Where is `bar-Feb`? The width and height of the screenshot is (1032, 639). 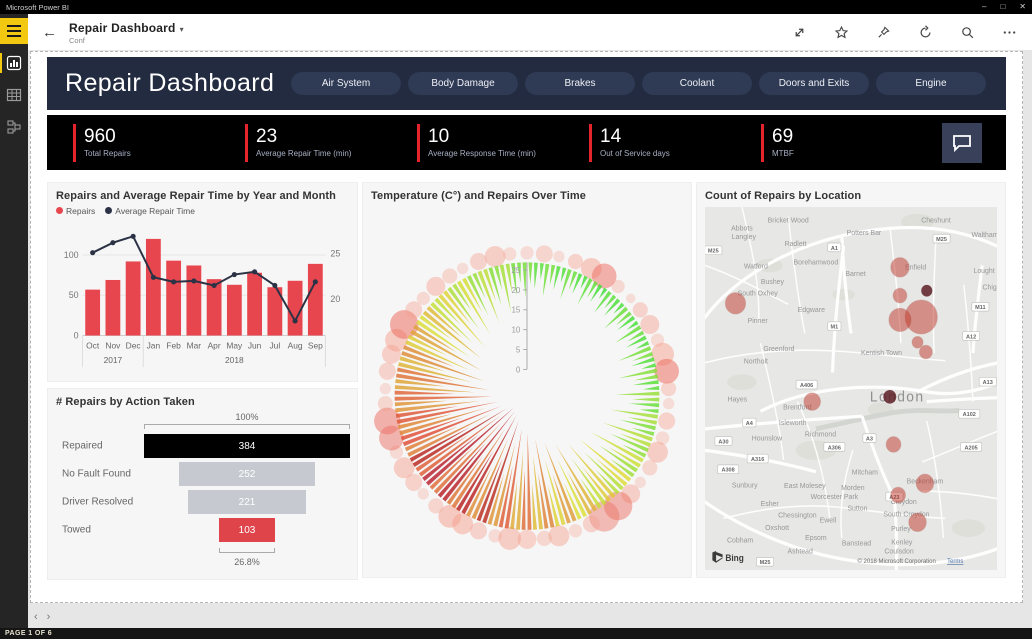 bar-Feb is located at coordinates (174, 298).